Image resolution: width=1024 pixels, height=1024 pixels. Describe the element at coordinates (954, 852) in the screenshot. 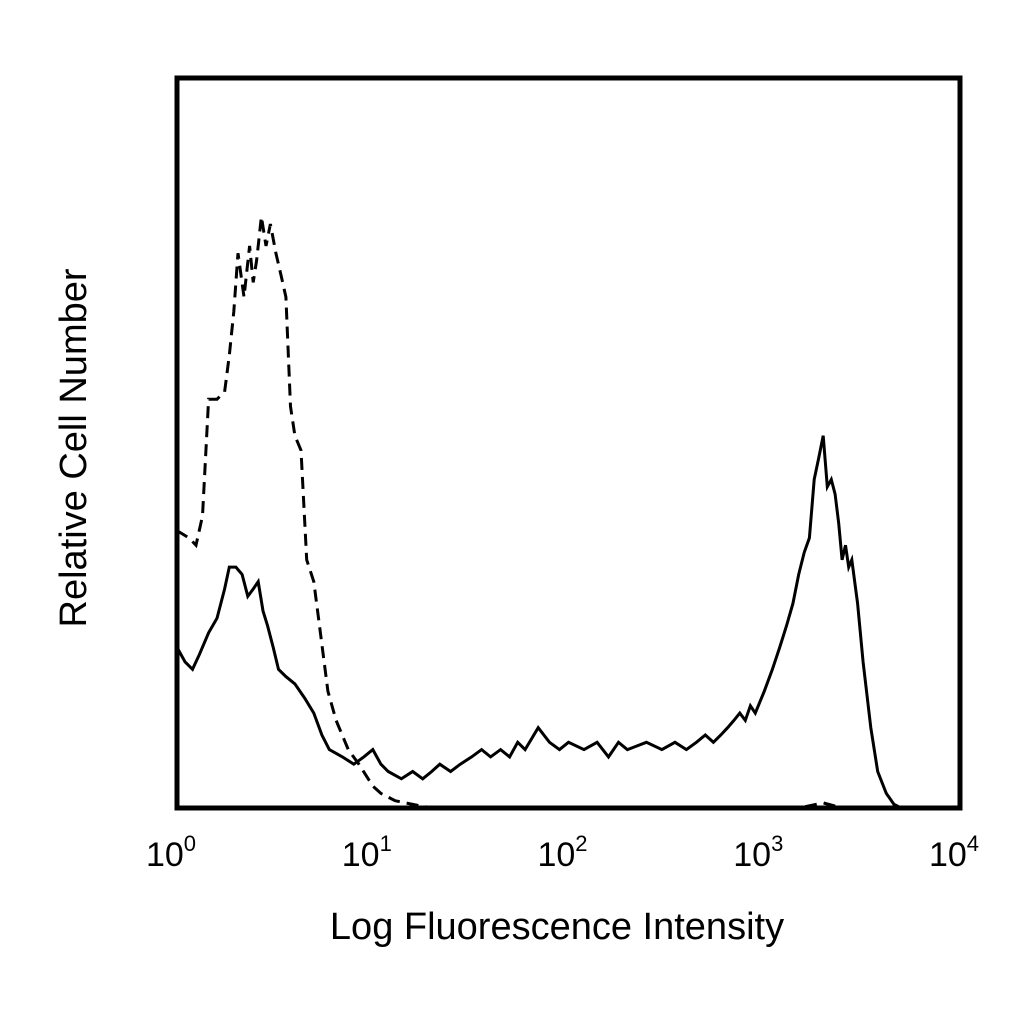

I see `x-tick-label: 10⁴` at that location.